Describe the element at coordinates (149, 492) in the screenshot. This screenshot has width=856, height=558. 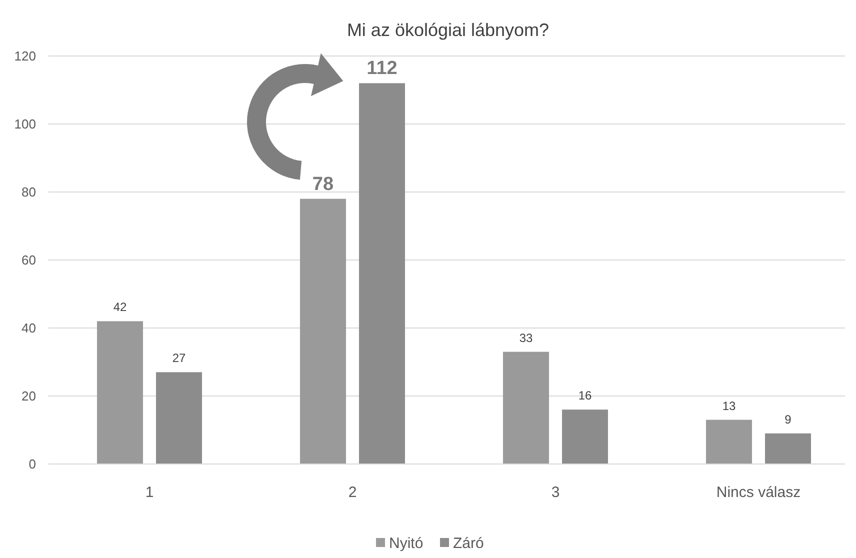
I see `x-tick-label: 1` at that location.